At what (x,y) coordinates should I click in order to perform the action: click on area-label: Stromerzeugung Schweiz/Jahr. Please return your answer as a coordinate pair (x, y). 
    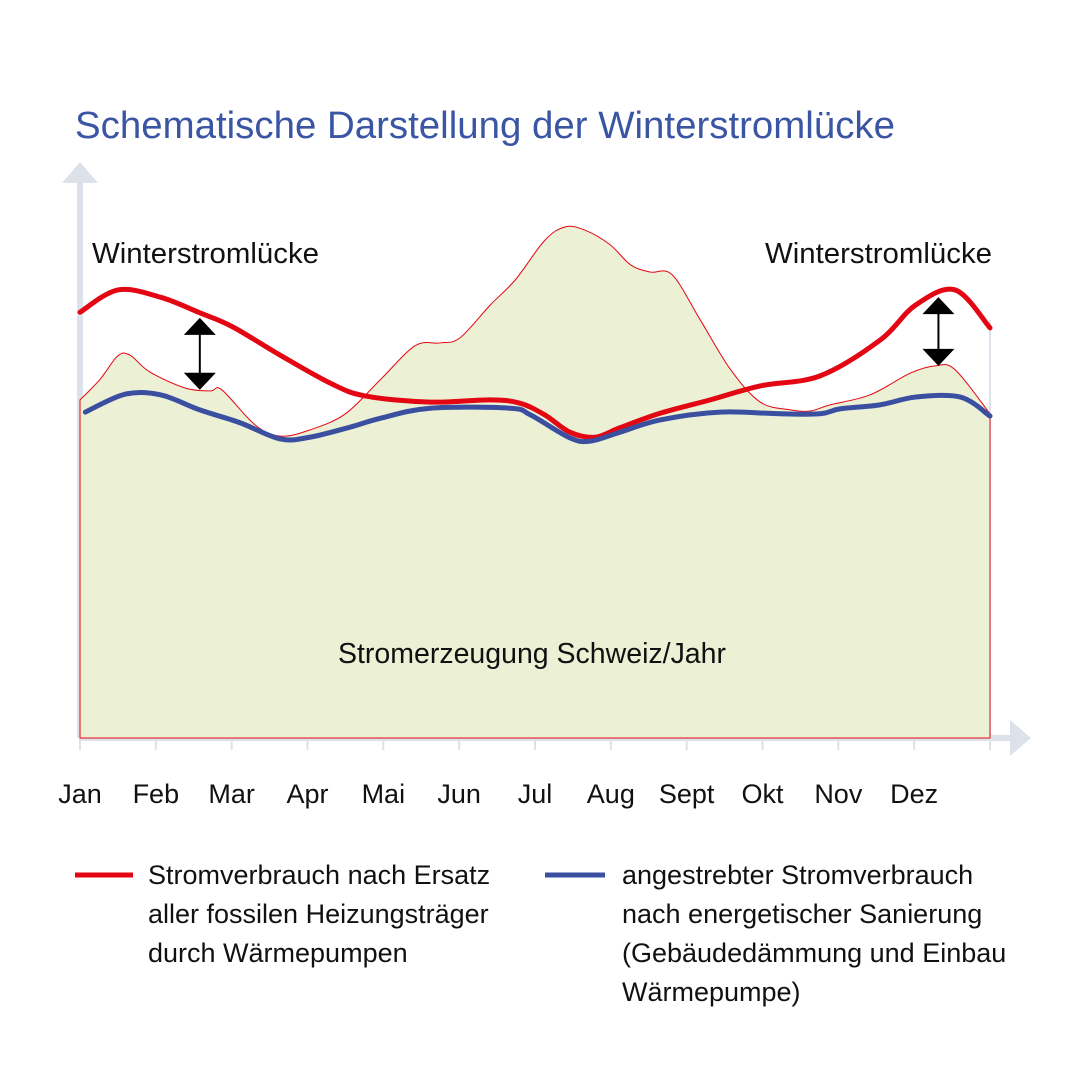
    Looking at the image, I should click on (532, 654).